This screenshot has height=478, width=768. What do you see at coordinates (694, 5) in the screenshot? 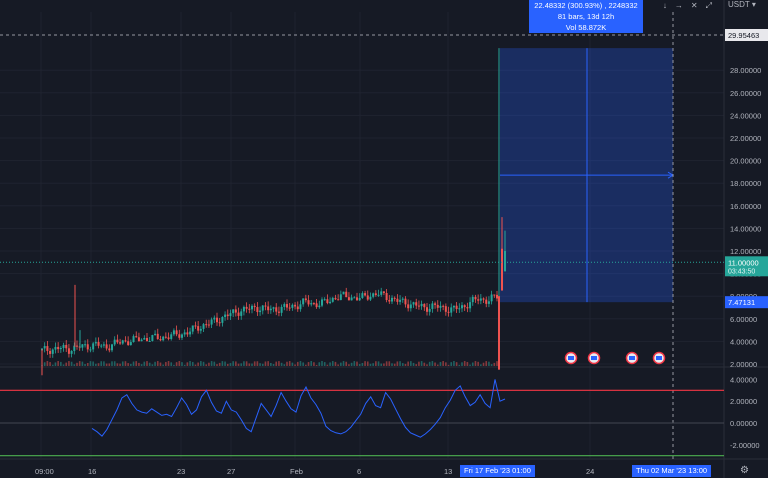
I see `close-icon: ✕` at bounding box center [694, 5].